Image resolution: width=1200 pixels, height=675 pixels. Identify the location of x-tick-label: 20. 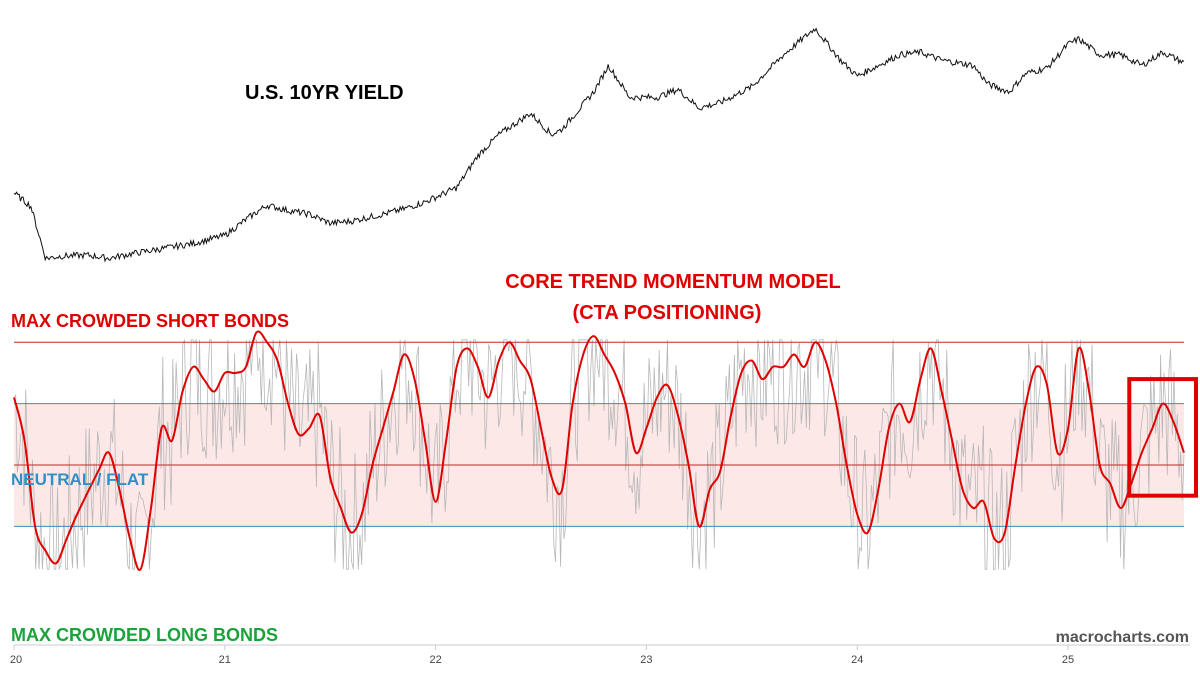
(16, 660).